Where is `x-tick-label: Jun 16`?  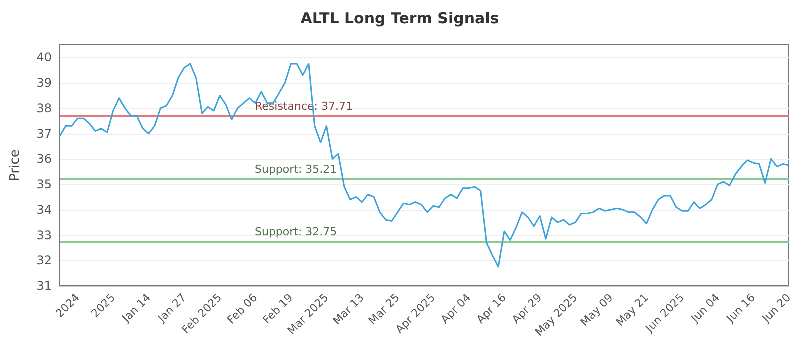
x-tick-label: Jun 16 is located at coordinates (741, 308).